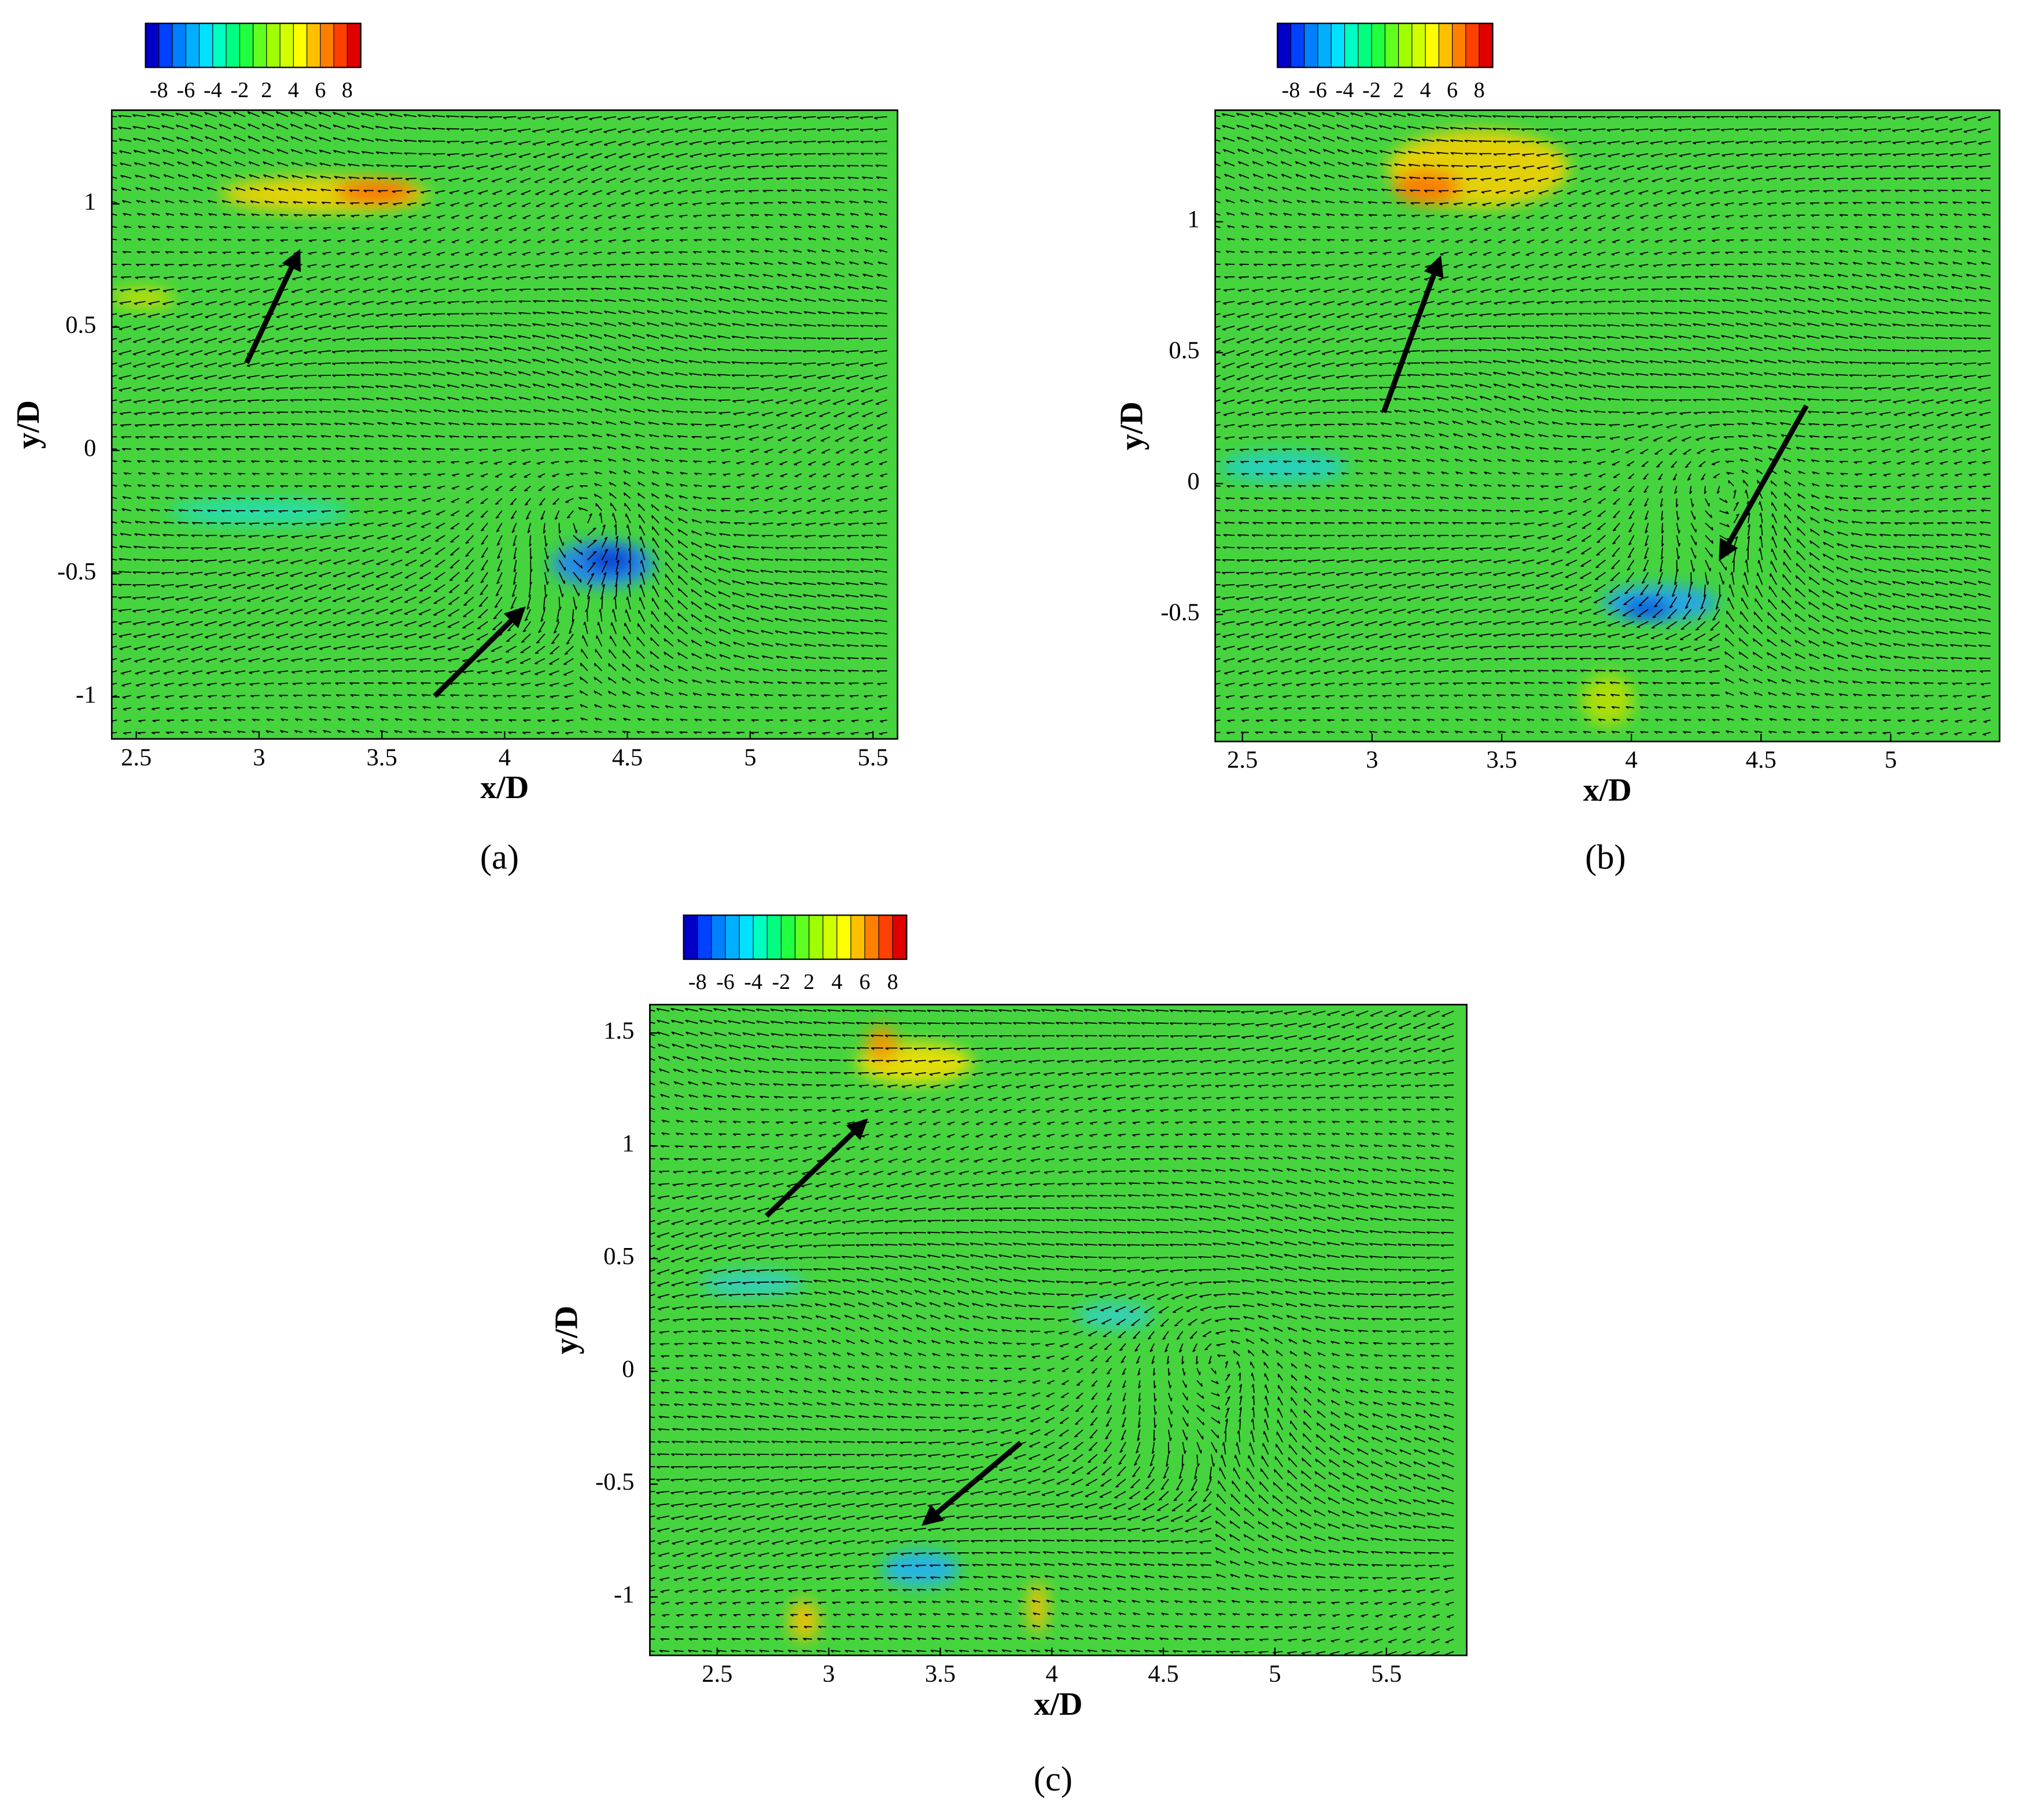 This screenshot has width=2031, height=1820. I want to click on y-tick-label: 1.5, so click(618, 1030).